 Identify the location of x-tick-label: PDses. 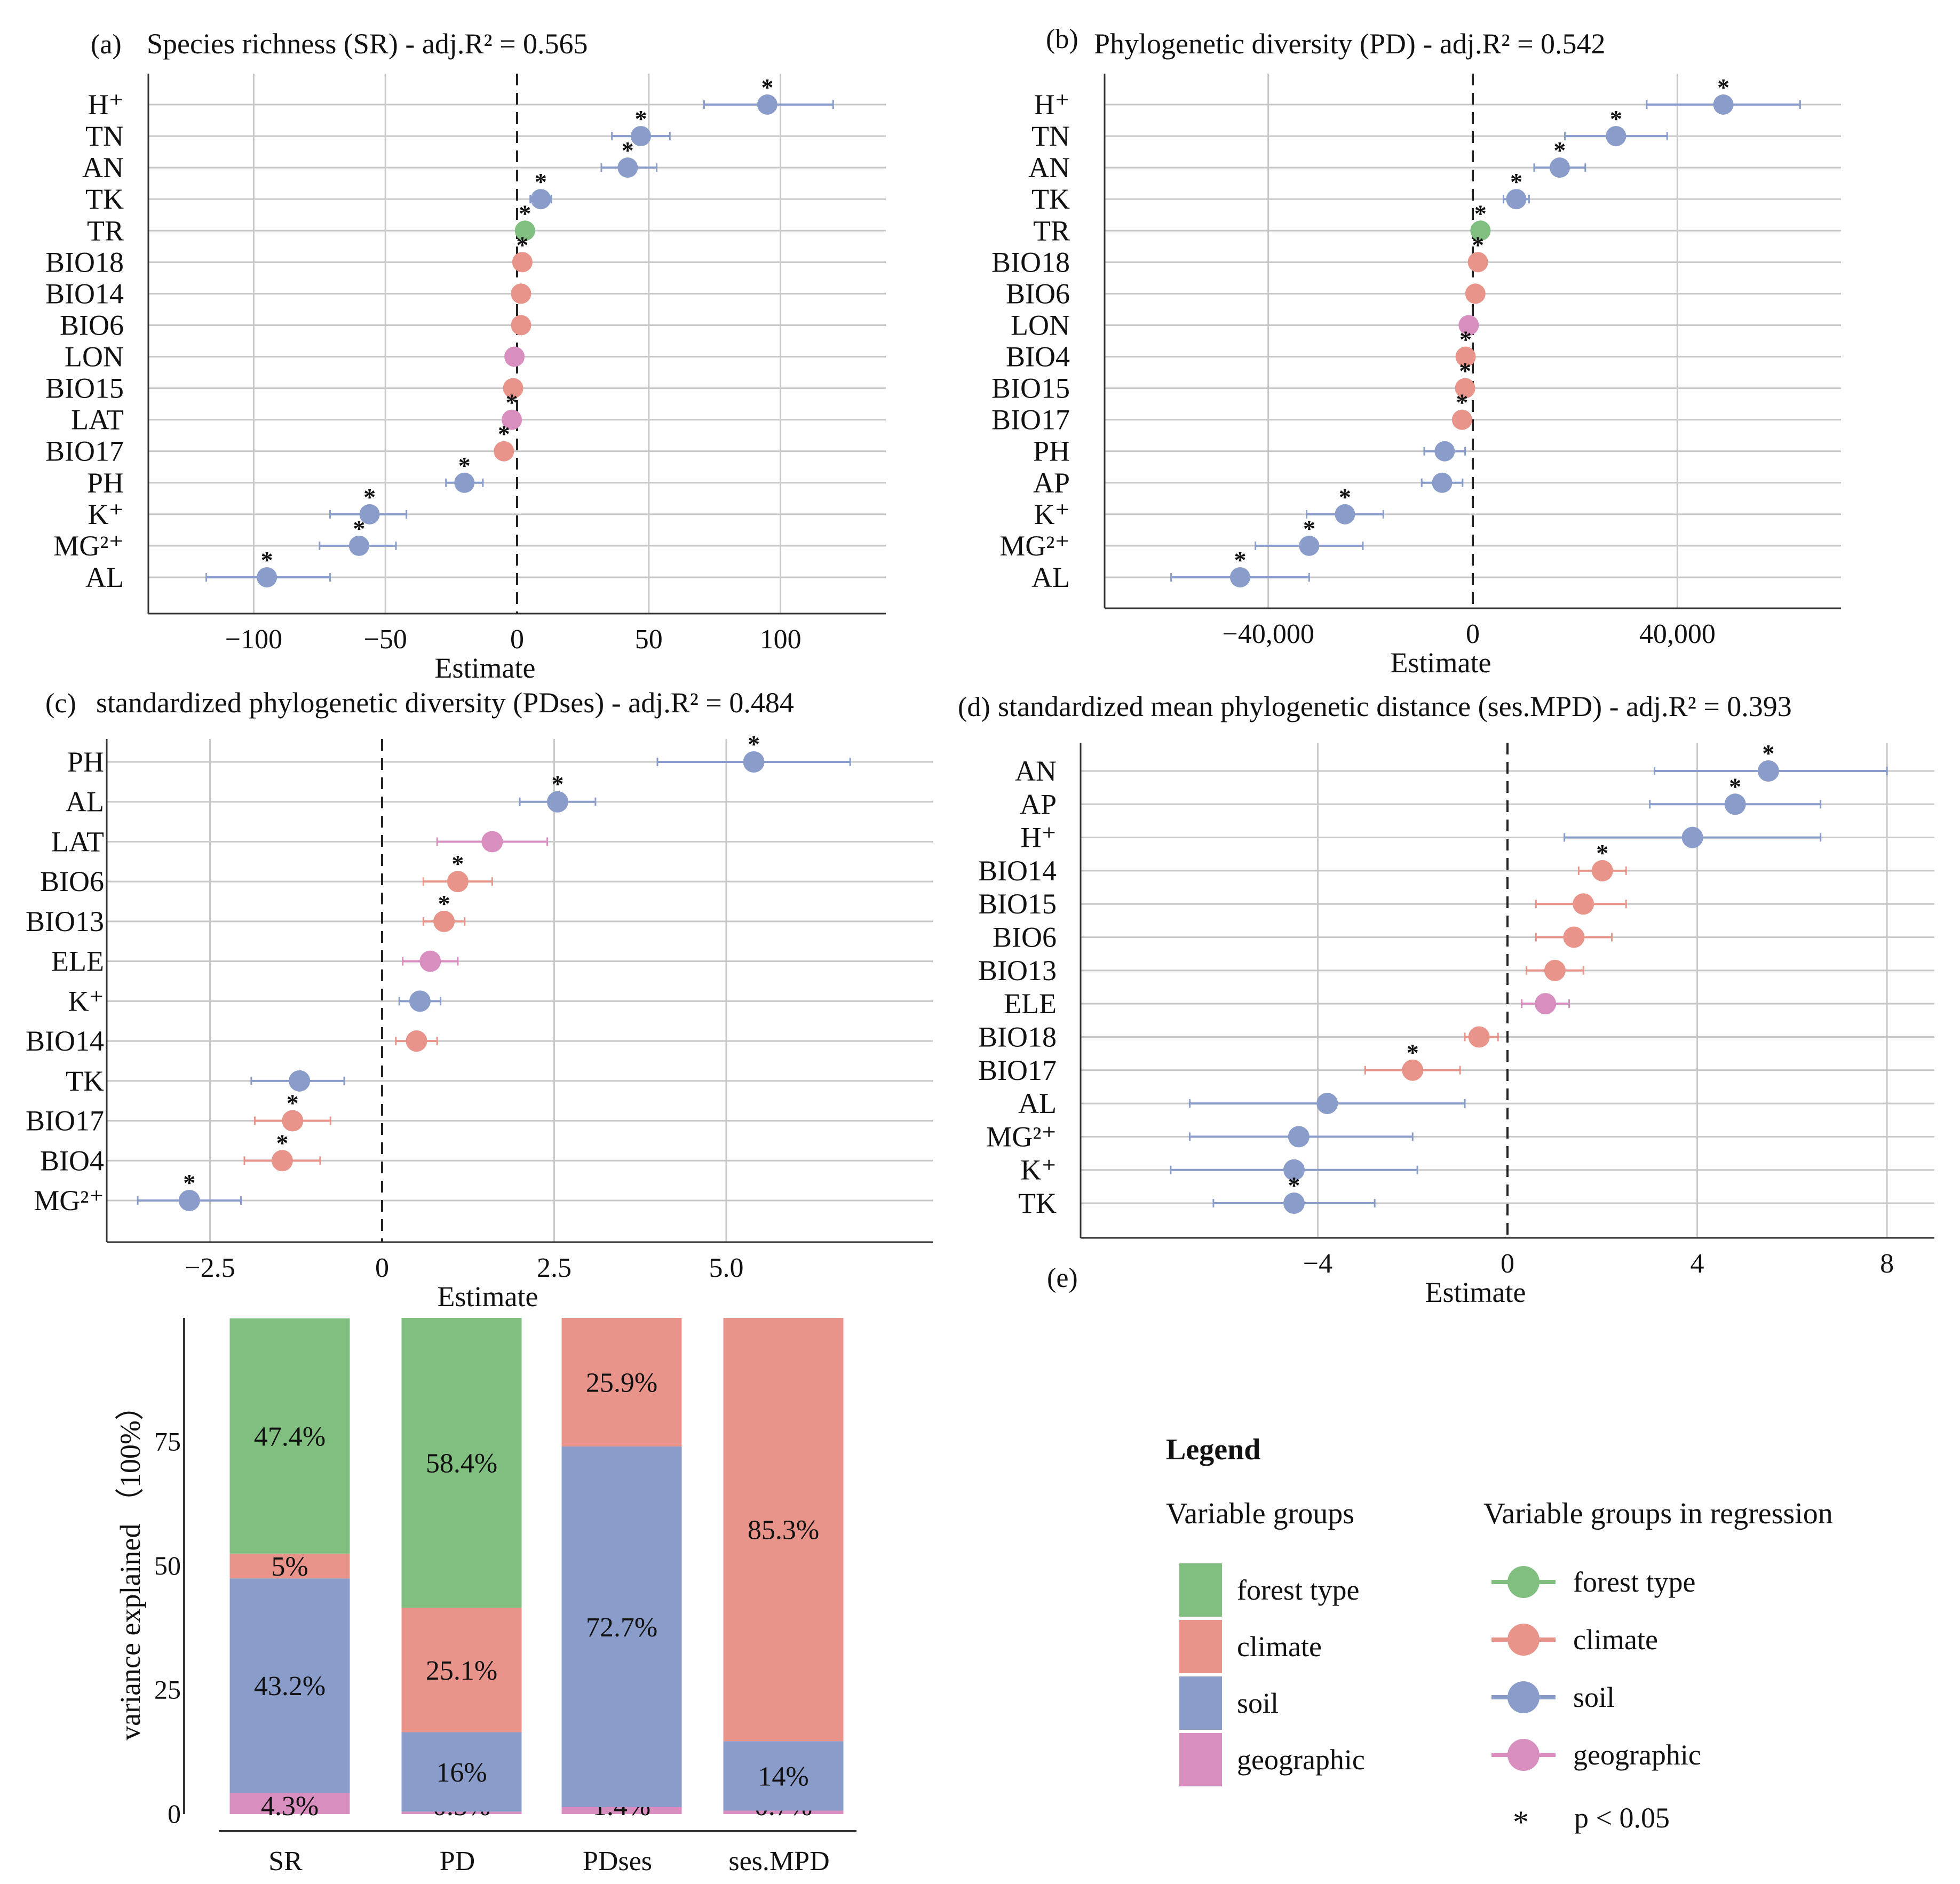
(618, 1861).